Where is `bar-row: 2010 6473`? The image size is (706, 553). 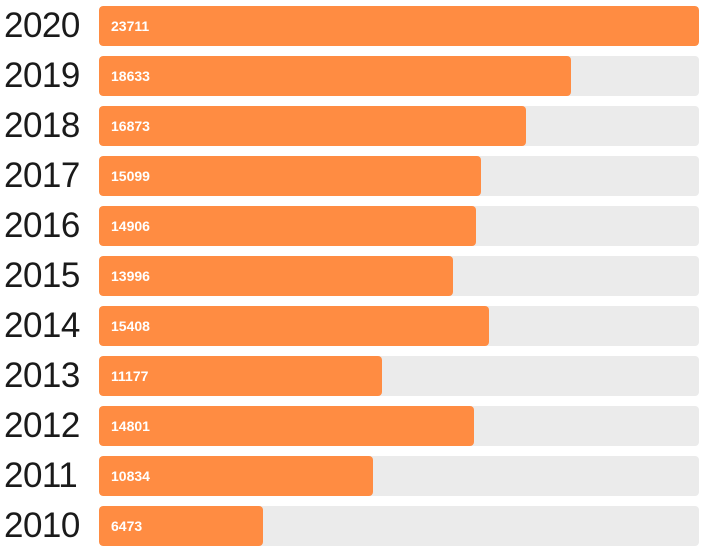 bar-row: 2010 6473 is located at coordinates (353, 526).